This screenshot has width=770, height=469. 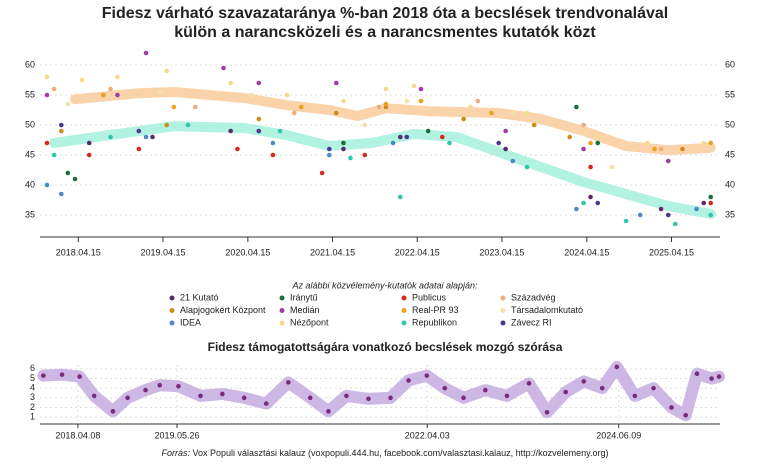 I want to click on y-tick-label: 3, so click(x=32, y=397).